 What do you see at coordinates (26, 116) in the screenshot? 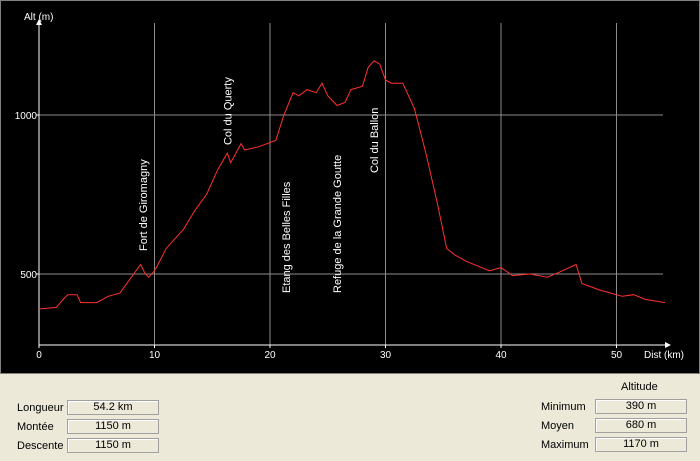
I see `y-tick-label: 1000` at bounding box center [26, 116].